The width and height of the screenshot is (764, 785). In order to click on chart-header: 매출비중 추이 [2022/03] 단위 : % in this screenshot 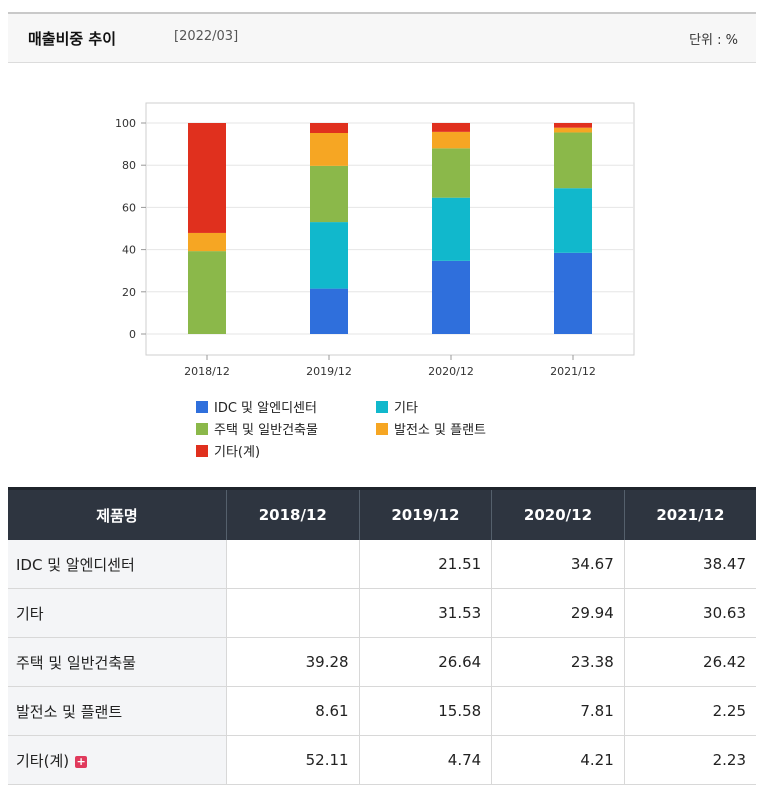, I will do `click(382, 37)`.